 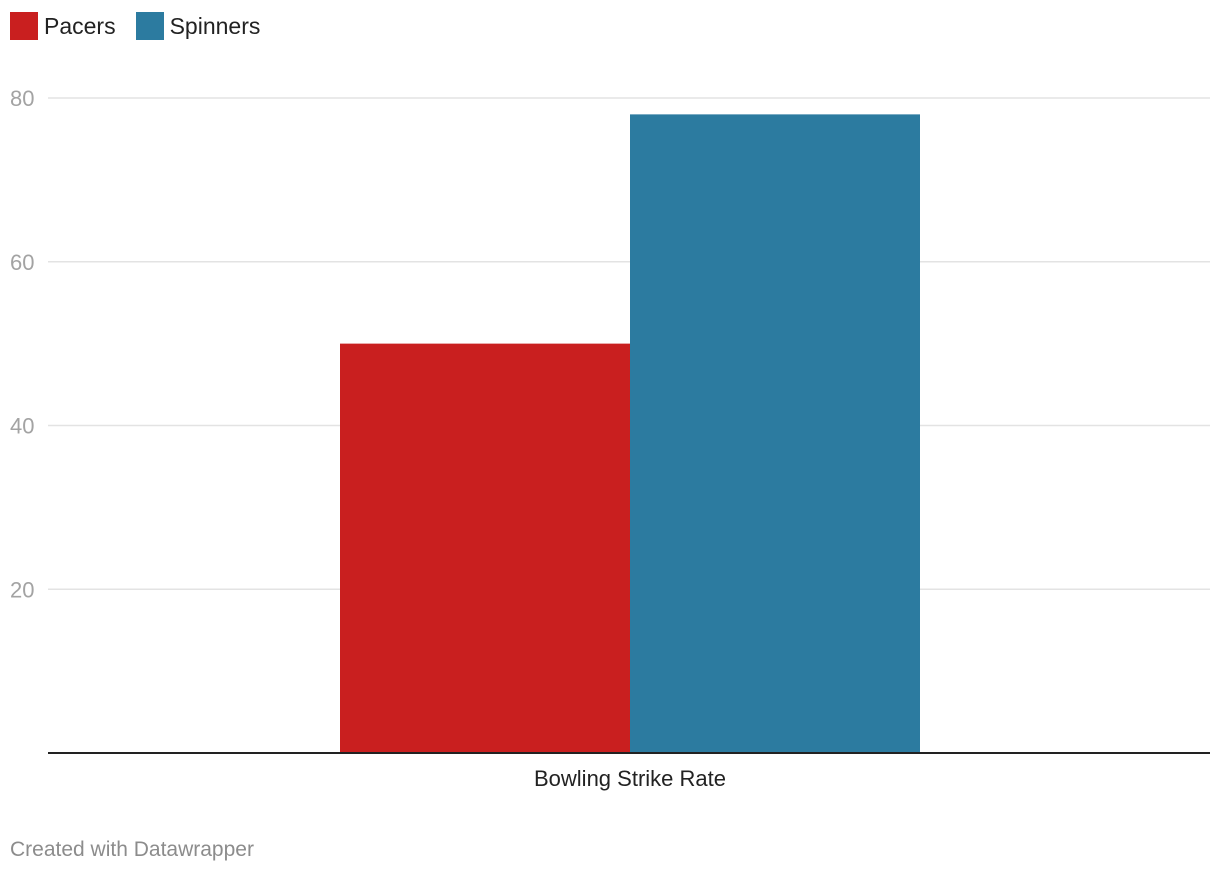 I want to click on chart-legend: Pacers Spinners, so click(x=145, y=26).